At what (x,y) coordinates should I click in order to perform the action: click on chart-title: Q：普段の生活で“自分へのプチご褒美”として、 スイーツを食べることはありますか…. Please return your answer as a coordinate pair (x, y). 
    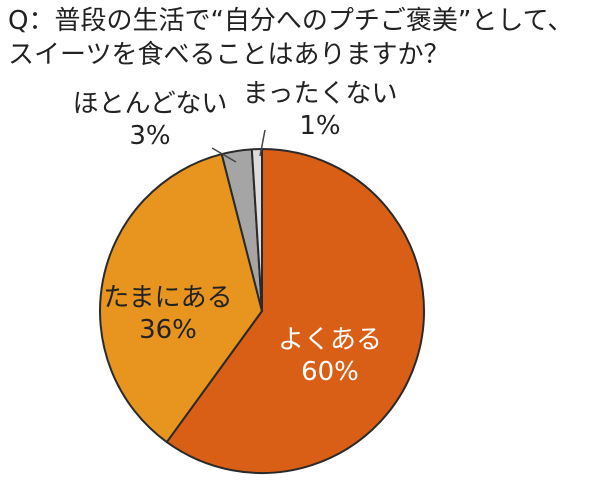
    Looking at the image, I should click on (308, 38).